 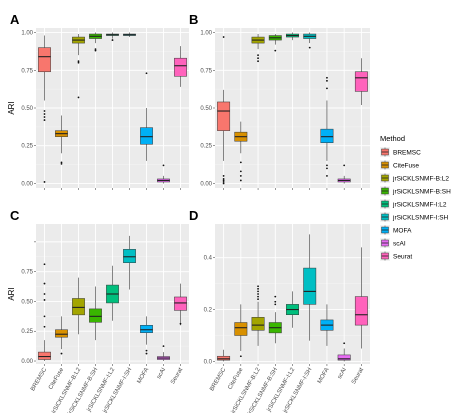 What do you see at coordinates (15, 19) in the screenshot?
I see `panel-label: A` at bounding box center [15, 19].